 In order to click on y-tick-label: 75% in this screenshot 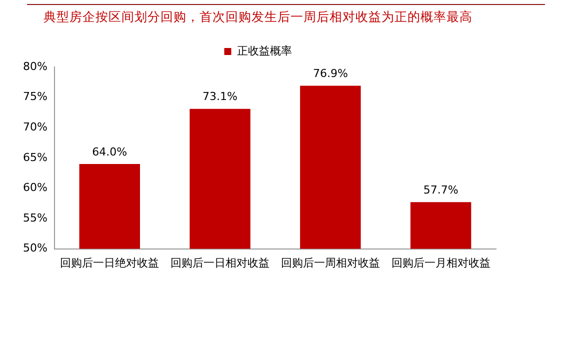, I will do `click(35, 97)`.